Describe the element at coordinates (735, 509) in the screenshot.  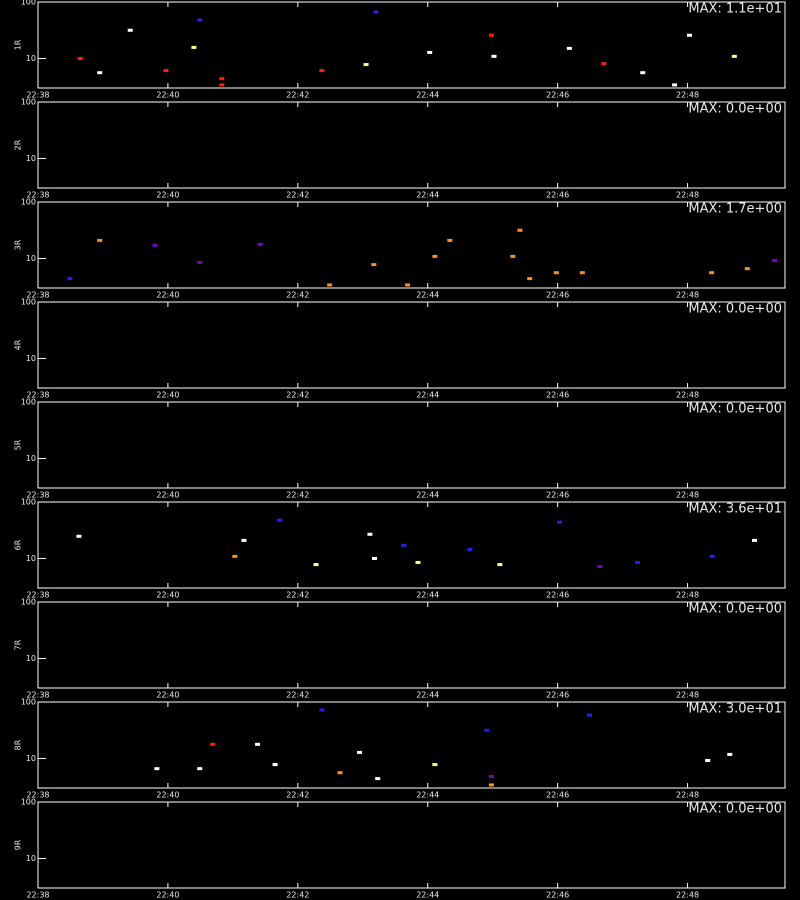
I see `max-annotation: MAX: 3.6e+01` at that location.